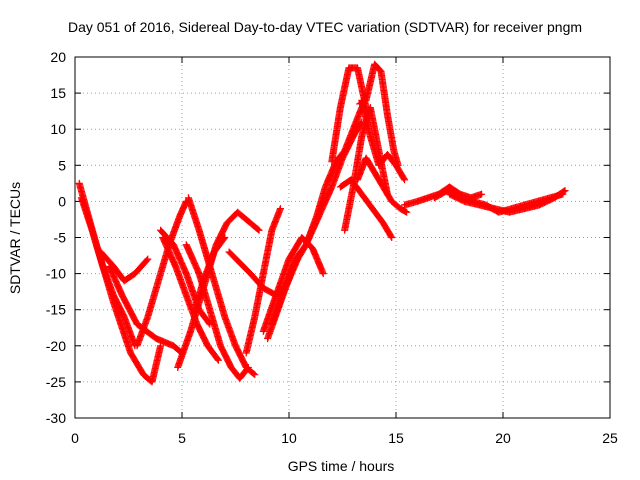 The image size is (640, 480). Describe the element at coordinates (58, 57) in the screenshot. I see `y-tick-label: 20` at that location.